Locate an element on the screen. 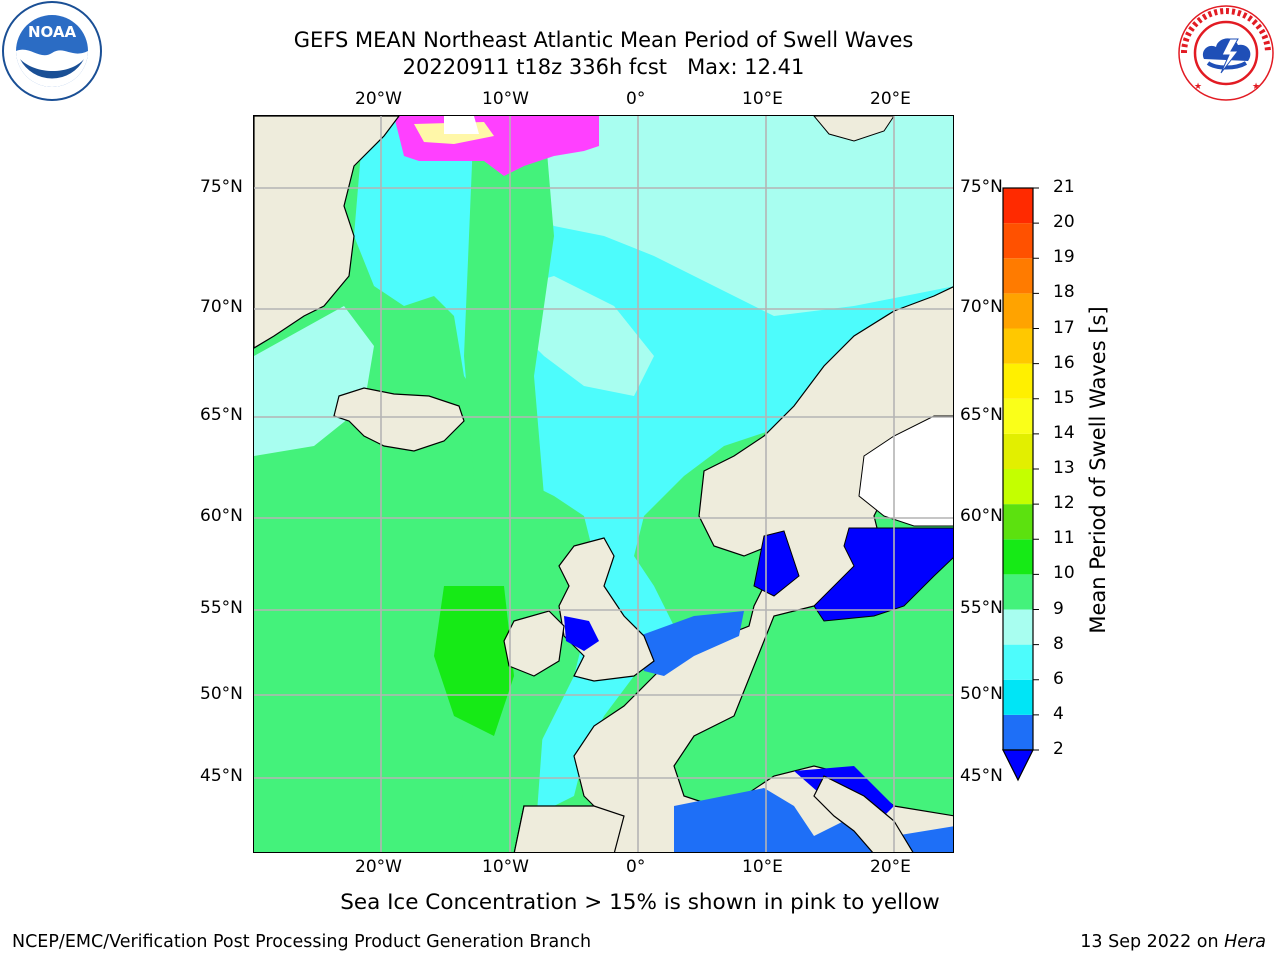 This screenshot has width=1280, height=960. lon-label-top: 10°E is located at coordinates (762, 99).